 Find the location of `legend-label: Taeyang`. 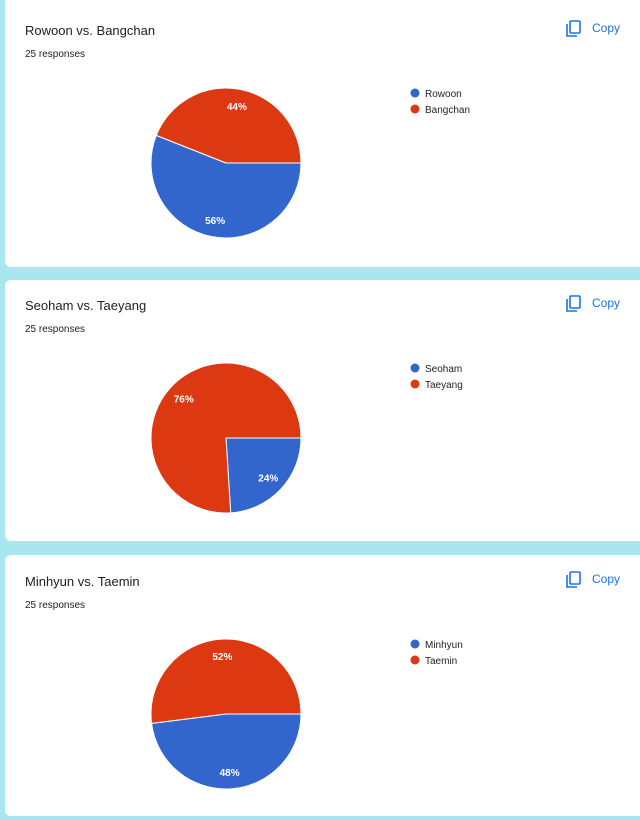

legend-label: Taeyang is located at coordinates (444, 385).